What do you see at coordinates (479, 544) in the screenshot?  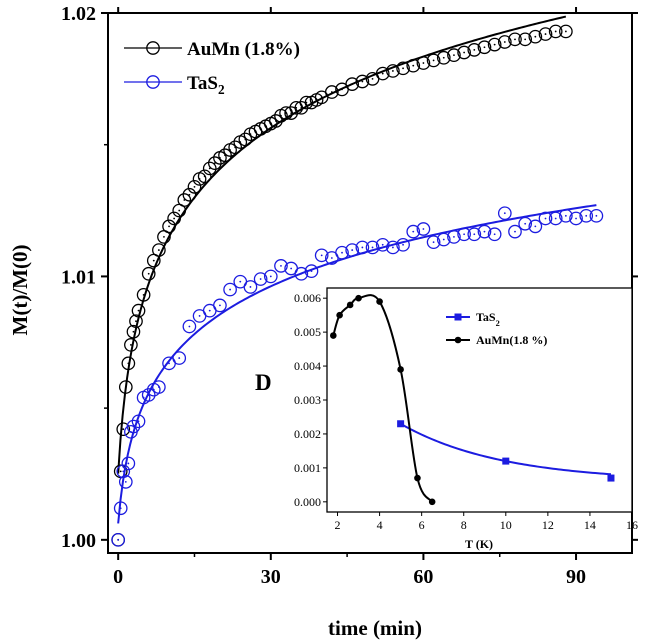 I see `inset-x-axis-label: T (K)` at bounding box center [479, 544].